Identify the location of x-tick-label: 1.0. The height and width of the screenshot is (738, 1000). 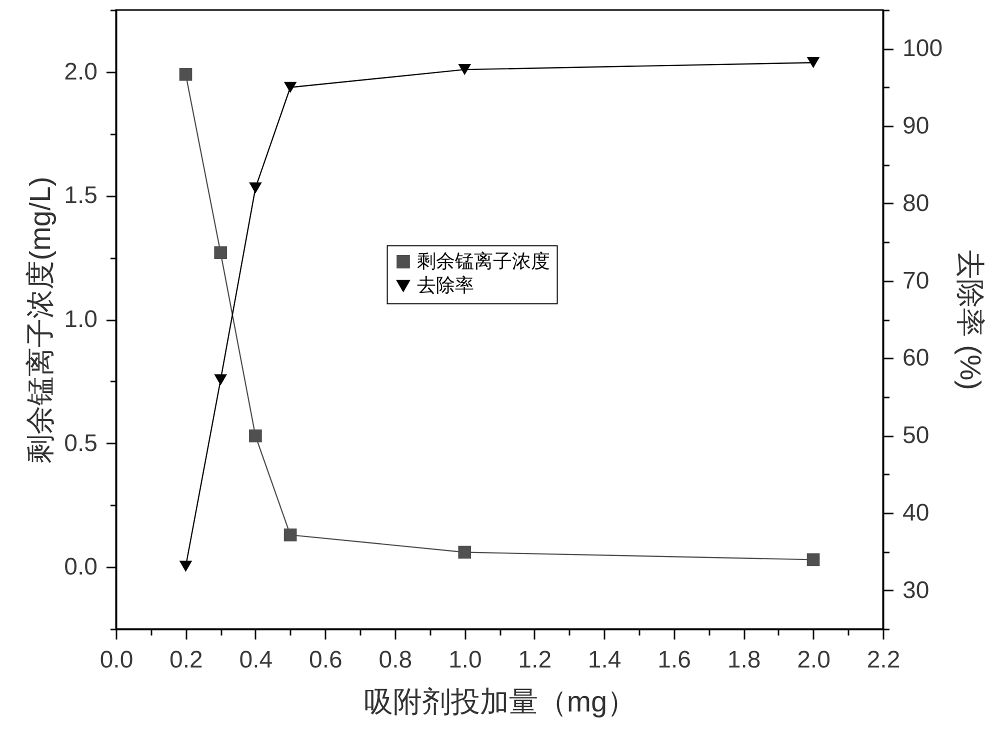
(465, 660).